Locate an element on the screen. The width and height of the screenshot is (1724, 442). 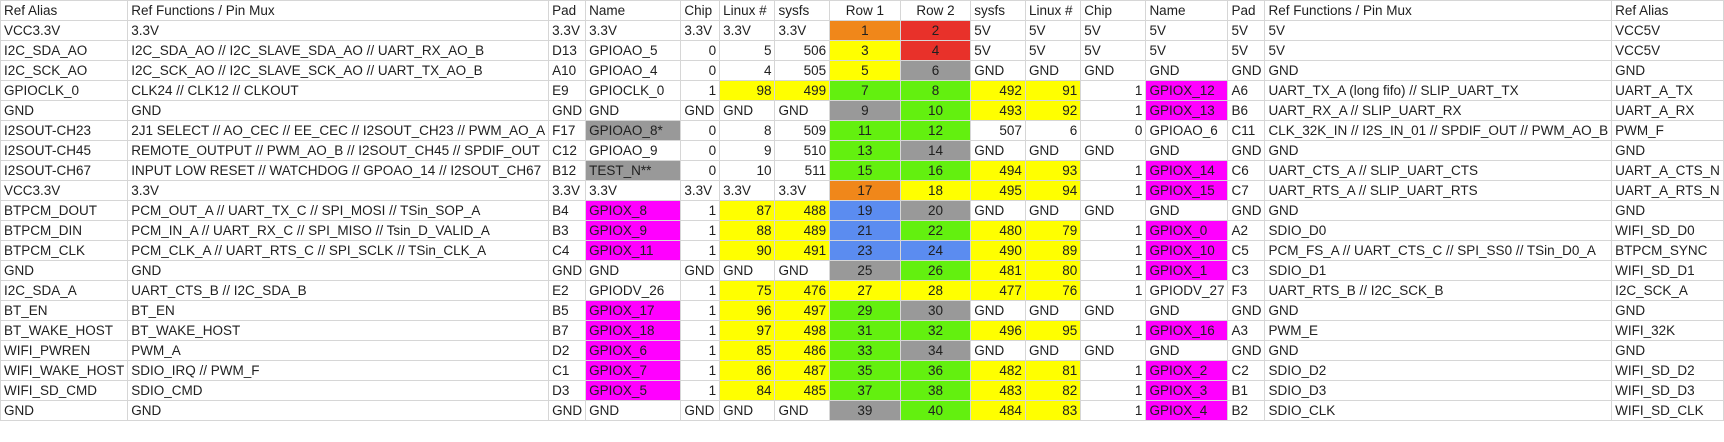
cell-pad-left: B7 is located at coordinates (567, 330).